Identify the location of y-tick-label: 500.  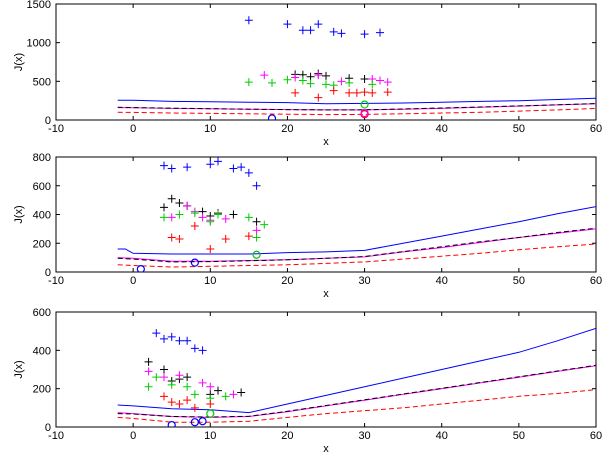
(42, 82).